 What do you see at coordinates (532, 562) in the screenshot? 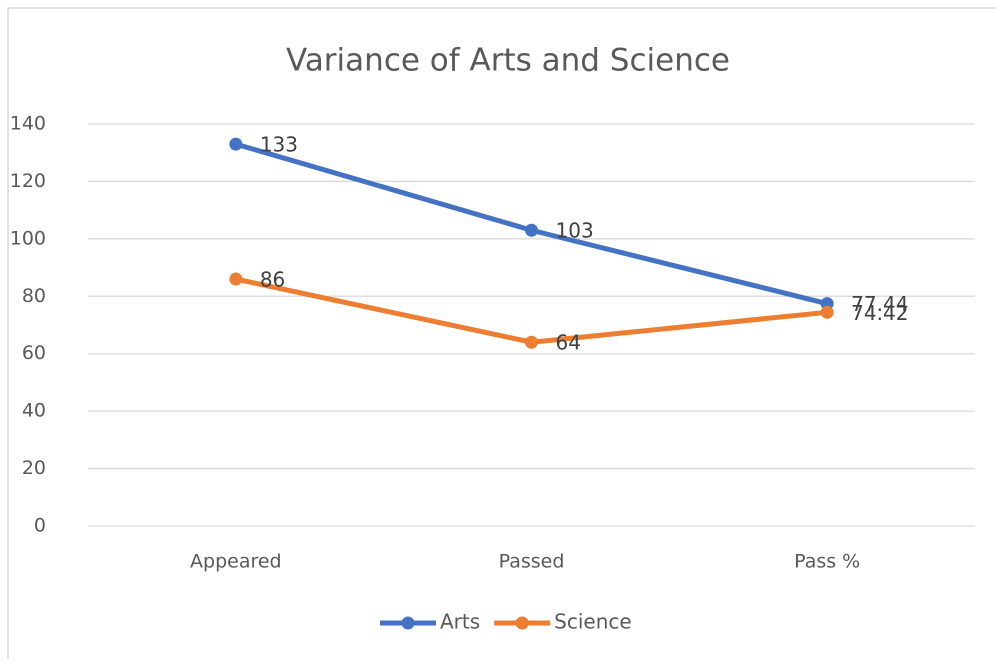
I see `x-tick-label: Passed` at bounding box center [532, 562].